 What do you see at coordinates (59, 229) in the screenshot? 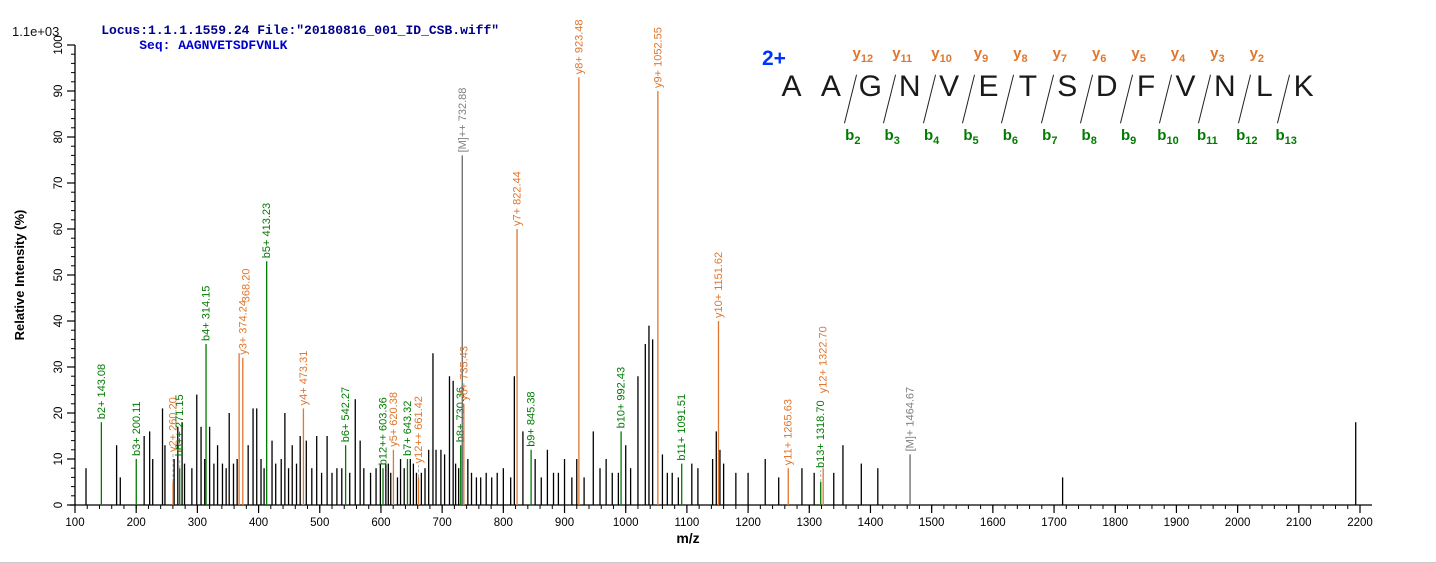
I see `y-tick-label: 60` at bounding box center [59, 229].